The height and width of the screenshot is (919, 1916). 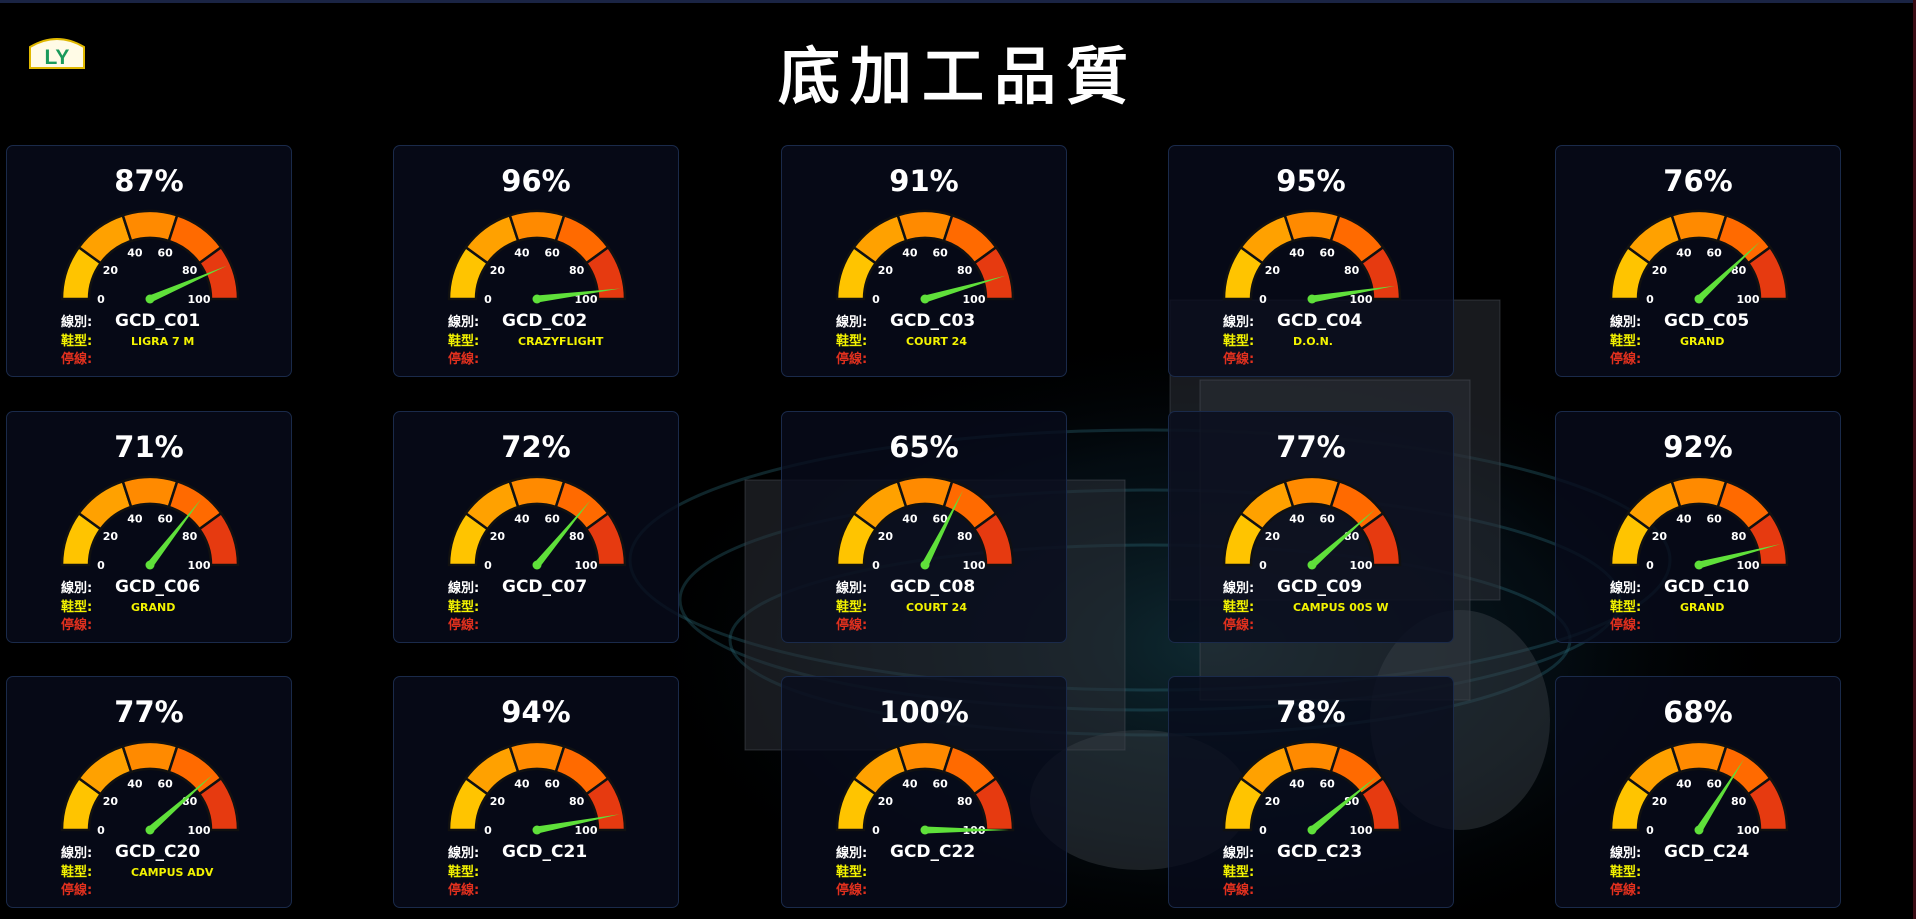 I want to click on line-id: GCD_C21, so click(x=545, y=852).